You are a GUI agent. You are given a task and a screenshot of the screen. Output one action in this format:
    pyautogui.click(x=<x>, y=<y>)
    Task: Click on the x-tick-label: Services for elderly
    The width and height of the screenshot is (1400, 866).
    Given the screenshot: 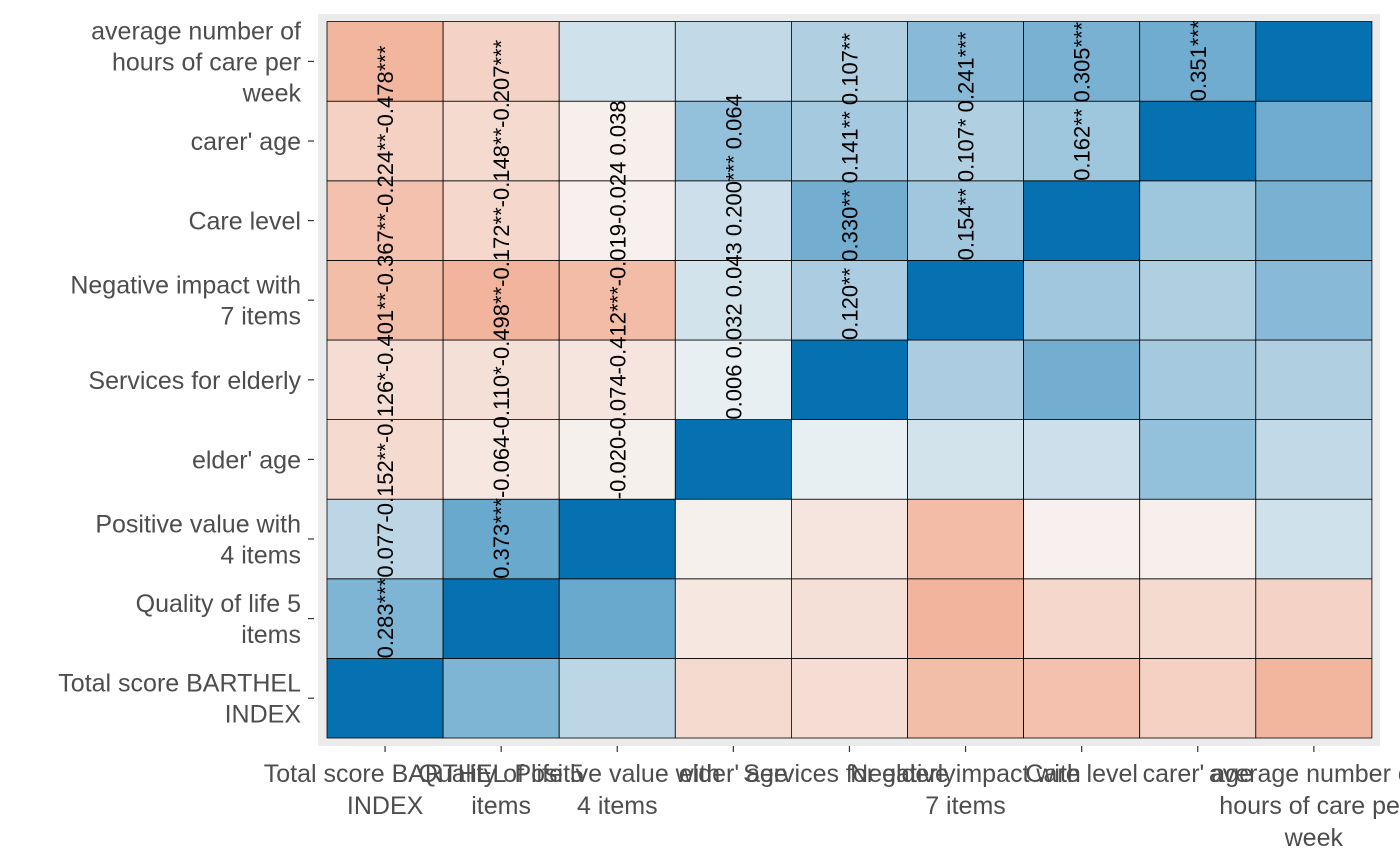 What is the action you would take?
    pyautogui.click(x=849, y=774)
    